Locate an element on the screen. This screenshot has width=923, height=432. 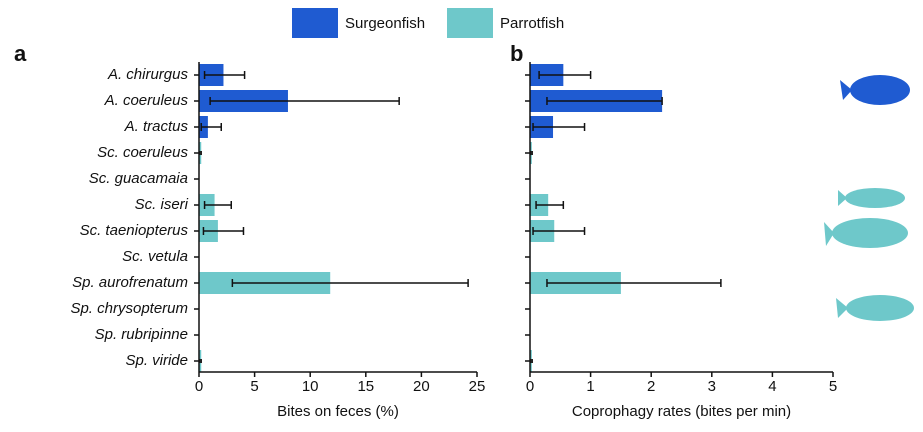
fish-icons is located at coordinates (869, 198).